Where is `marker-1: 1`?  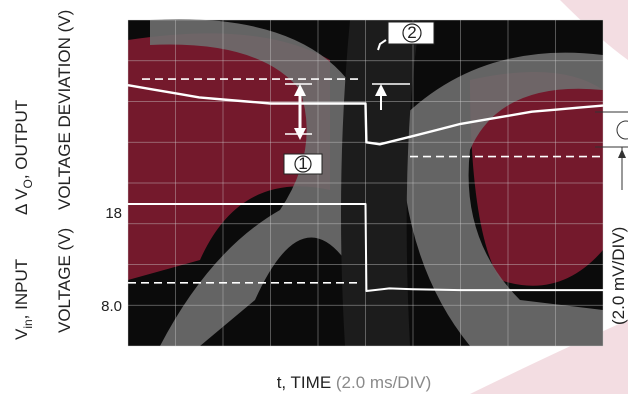 marker-1: 1 is located at coordinates (303, 164).